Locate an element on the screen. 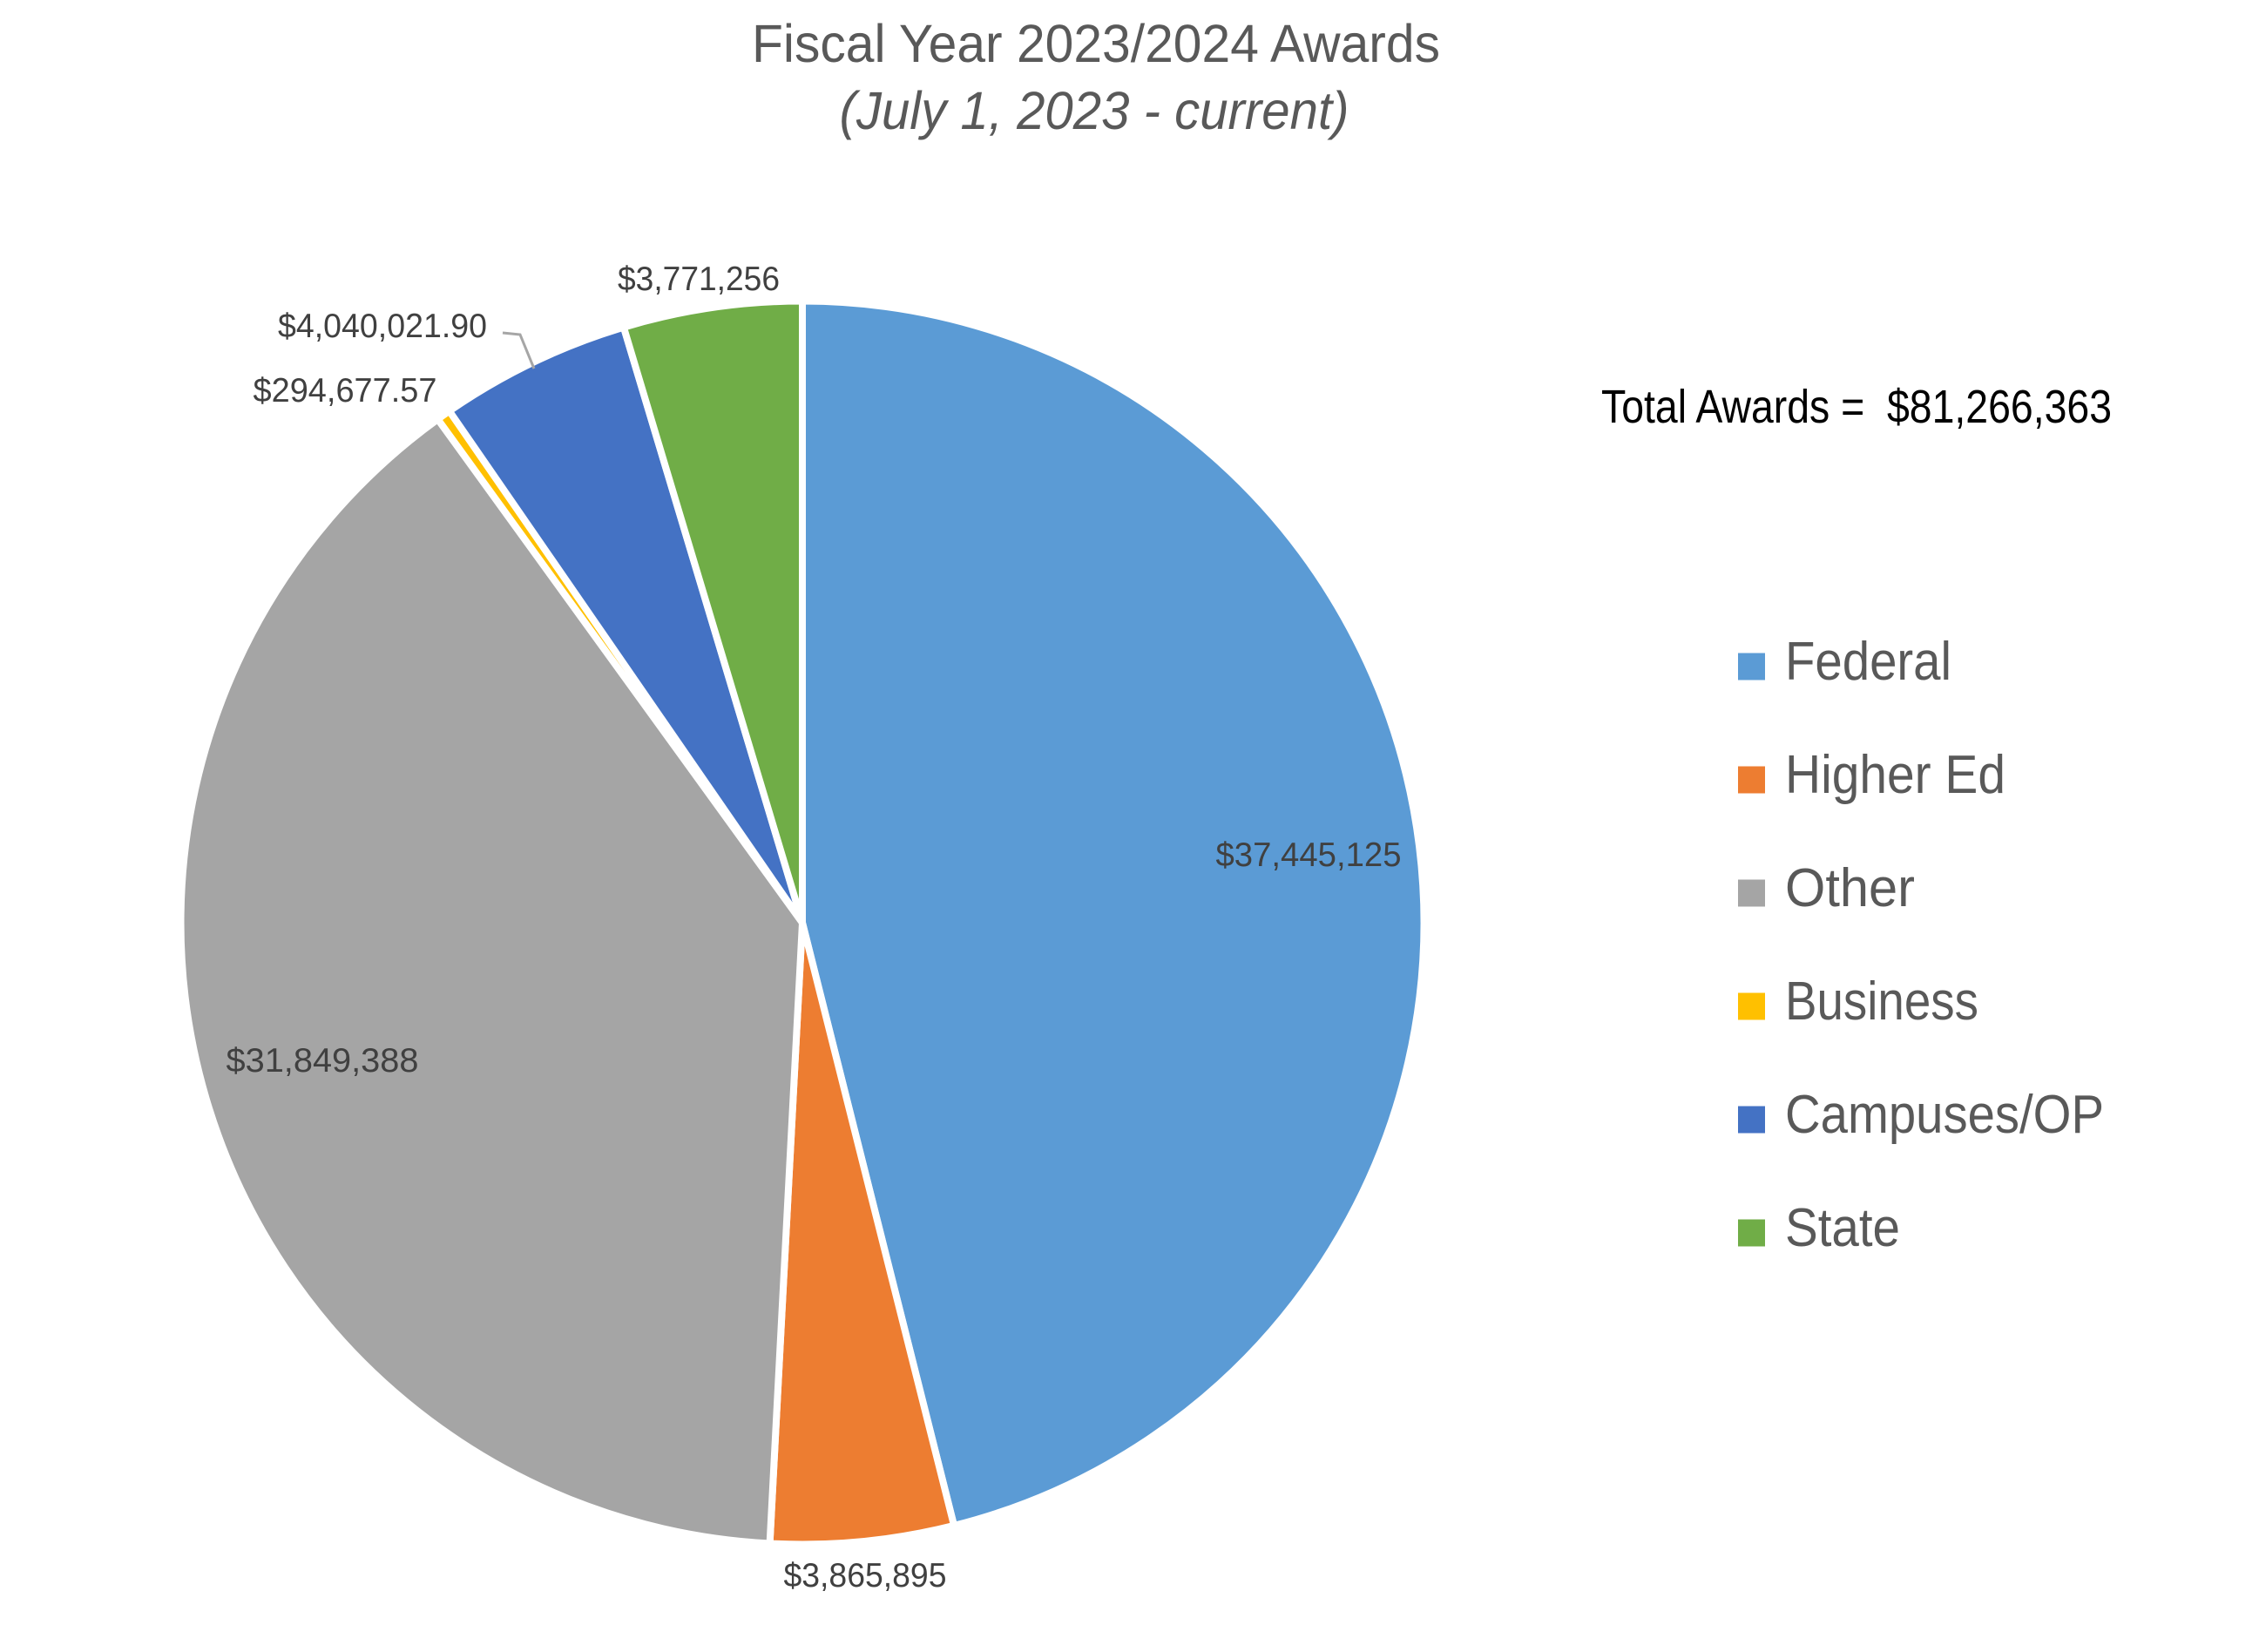 Image resolution: width=2259 pixels, height=1652 pixels. svg-text: $3,771,256 is located at coordinates (699, 279).